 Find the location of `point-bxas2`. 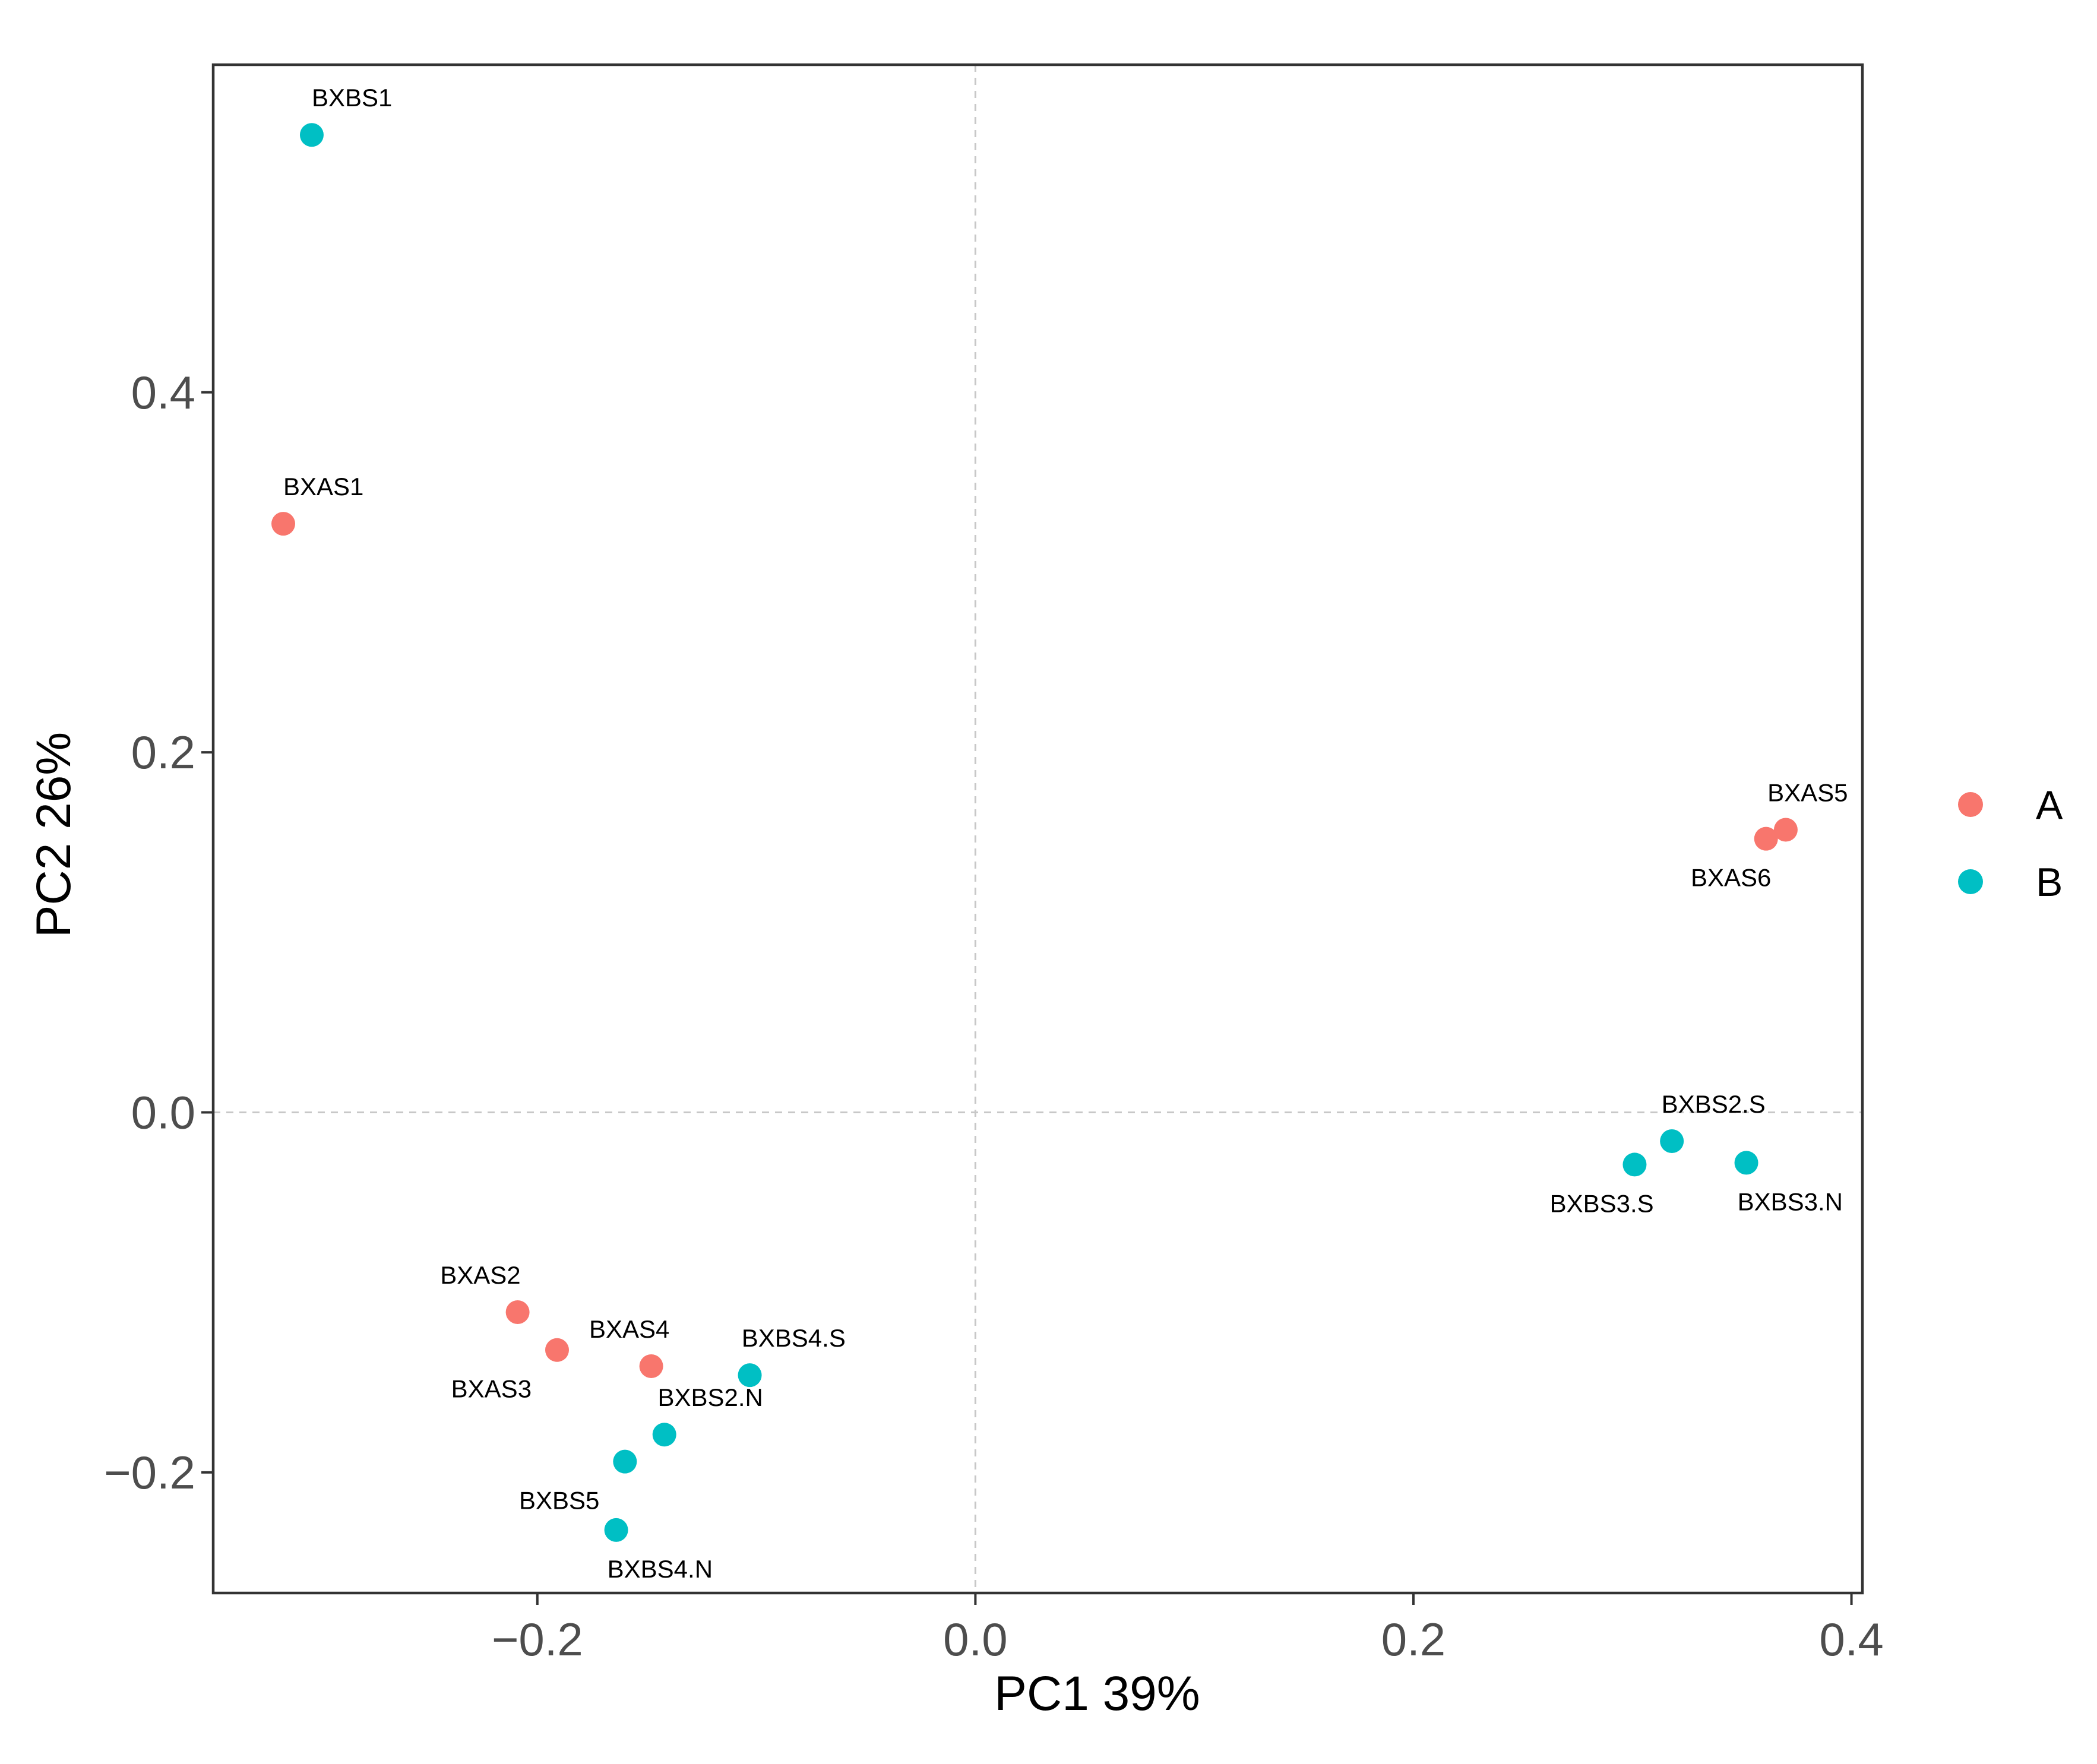

point-bxas2 is located at coordinates (517, 1312).